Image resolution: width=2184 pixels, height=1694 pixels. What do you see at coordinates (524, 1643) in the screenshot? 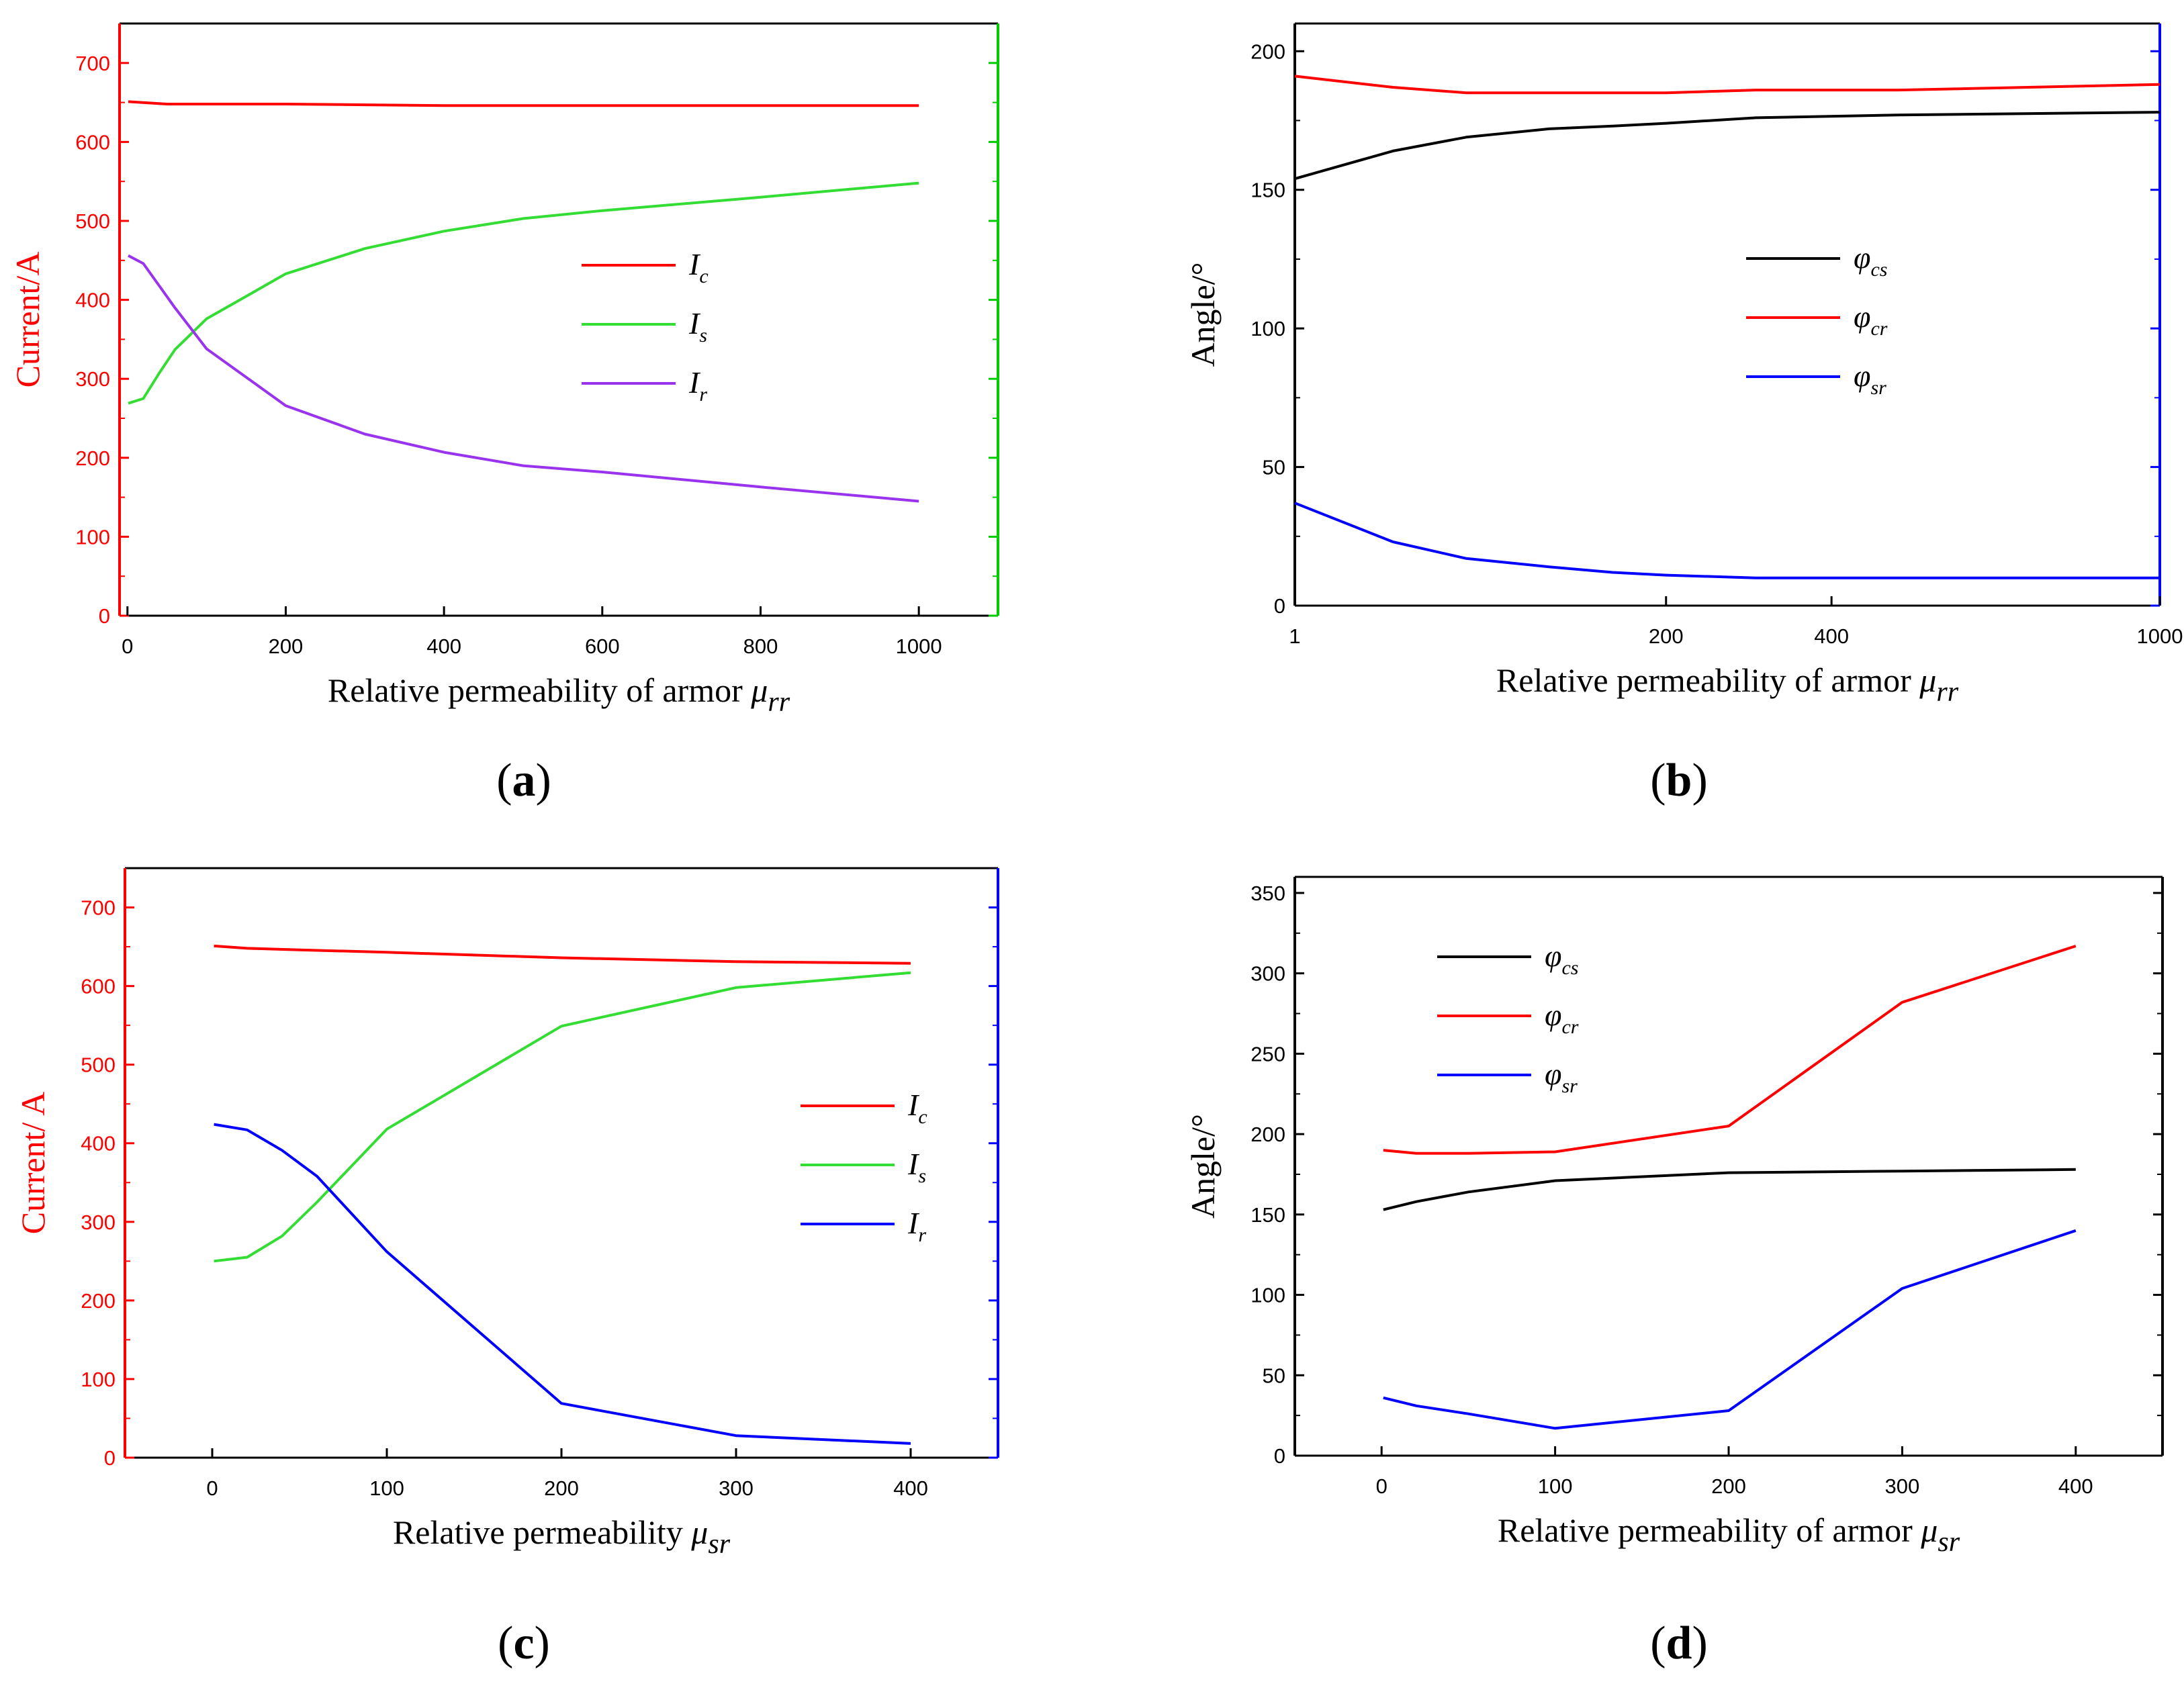
I see `panel-label: (c)` at bounding box center [524, 1643].